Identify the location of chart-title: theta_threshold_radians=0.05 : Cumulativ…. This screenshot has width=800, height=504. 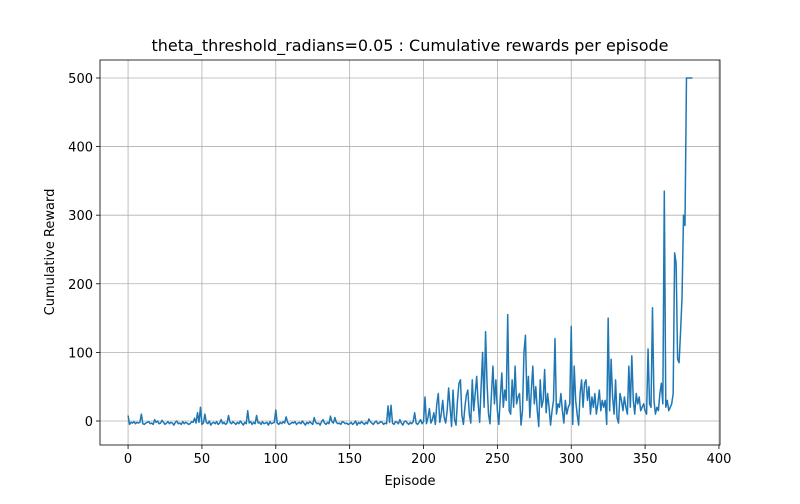
(409, 46).